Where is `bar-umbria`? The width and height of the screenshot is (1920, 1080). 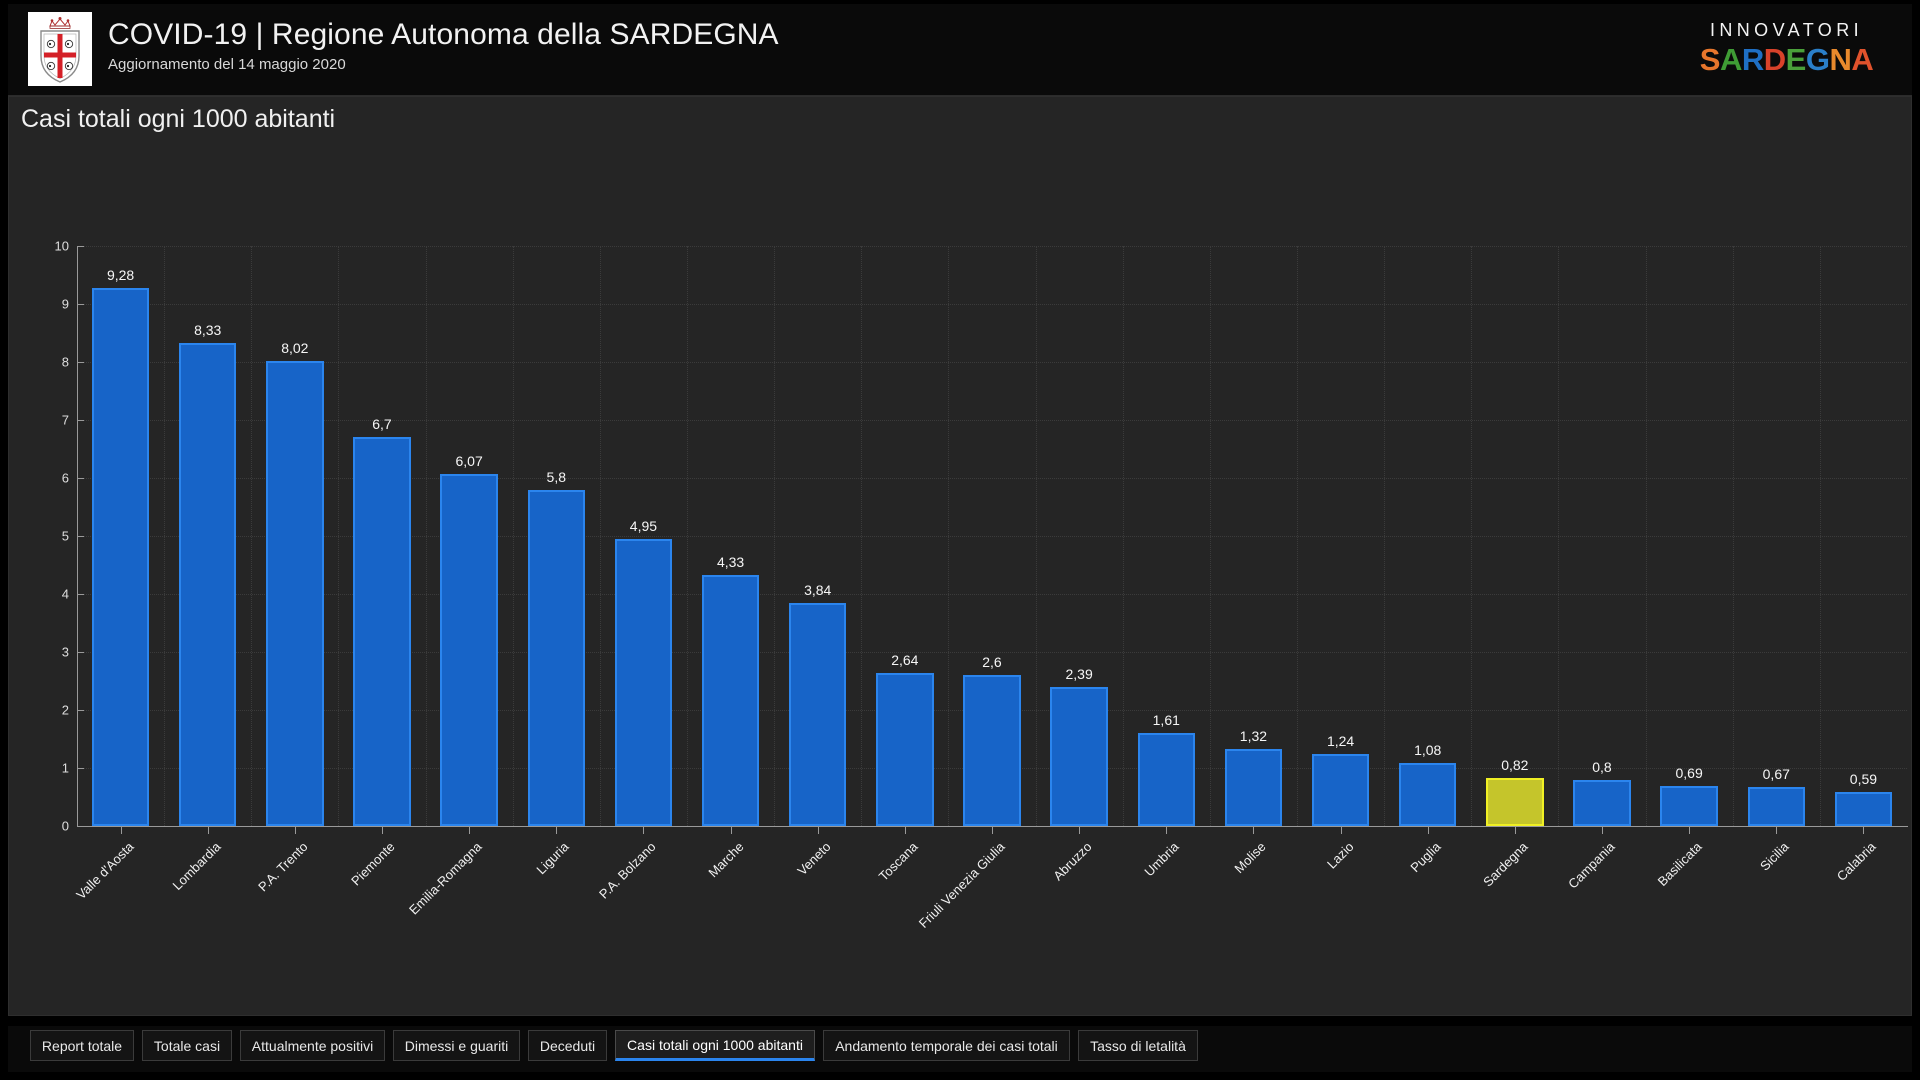
bar-umbria is located at coordinates (1166, 779).